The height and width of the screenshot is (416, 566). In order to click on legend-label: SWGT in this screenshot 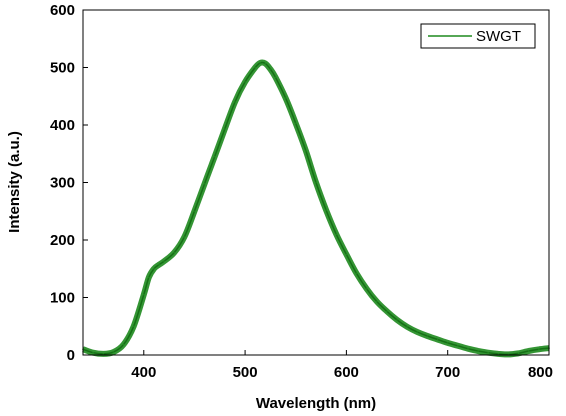, I will do `click(498, 36)`.